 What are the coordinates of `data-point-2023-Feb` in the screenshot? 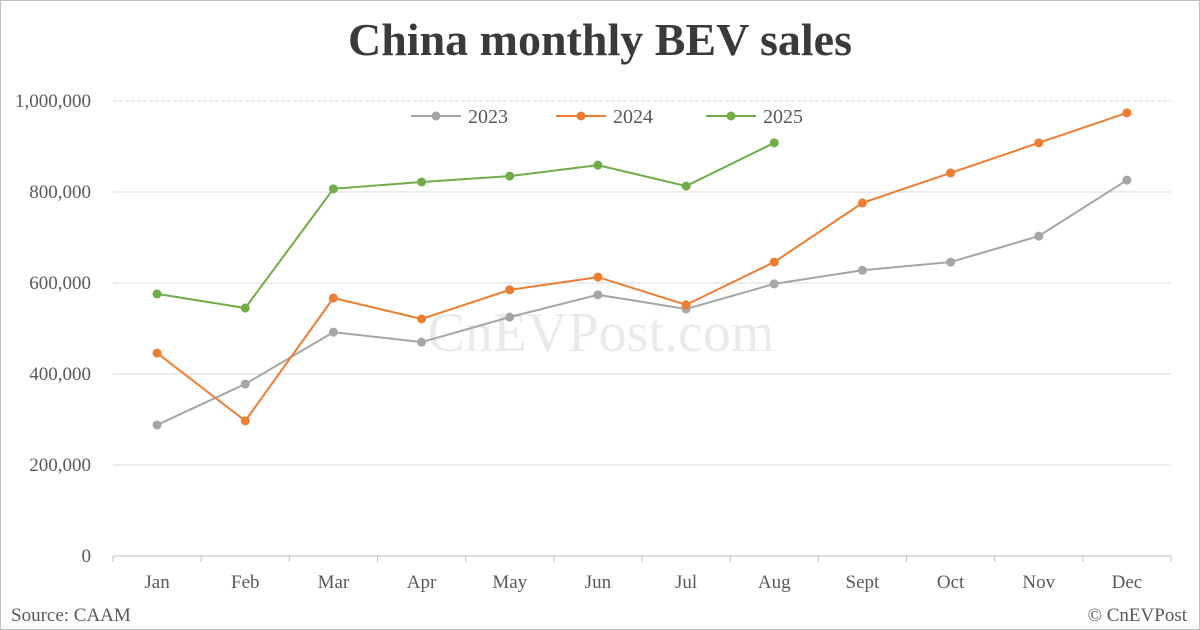 It's located at (245, 384).